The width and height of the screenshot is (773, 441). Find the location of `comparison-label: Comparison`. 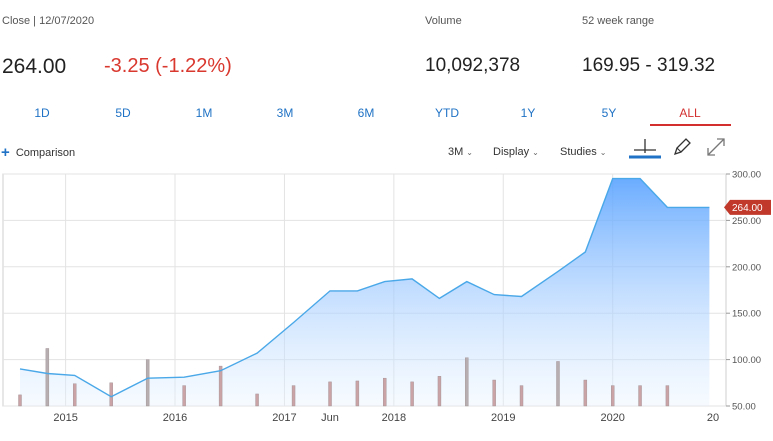

comparison-label: Comparison is located at coordinates (45, 153).